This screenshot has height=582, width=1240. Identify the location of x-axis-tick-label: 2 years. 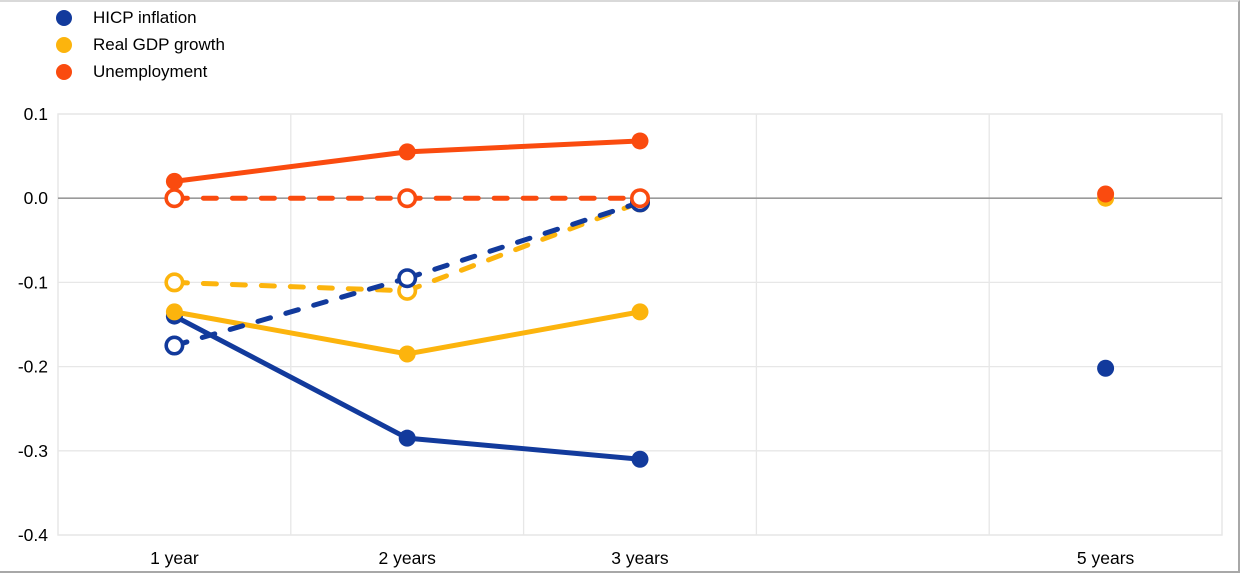
(408, 558).